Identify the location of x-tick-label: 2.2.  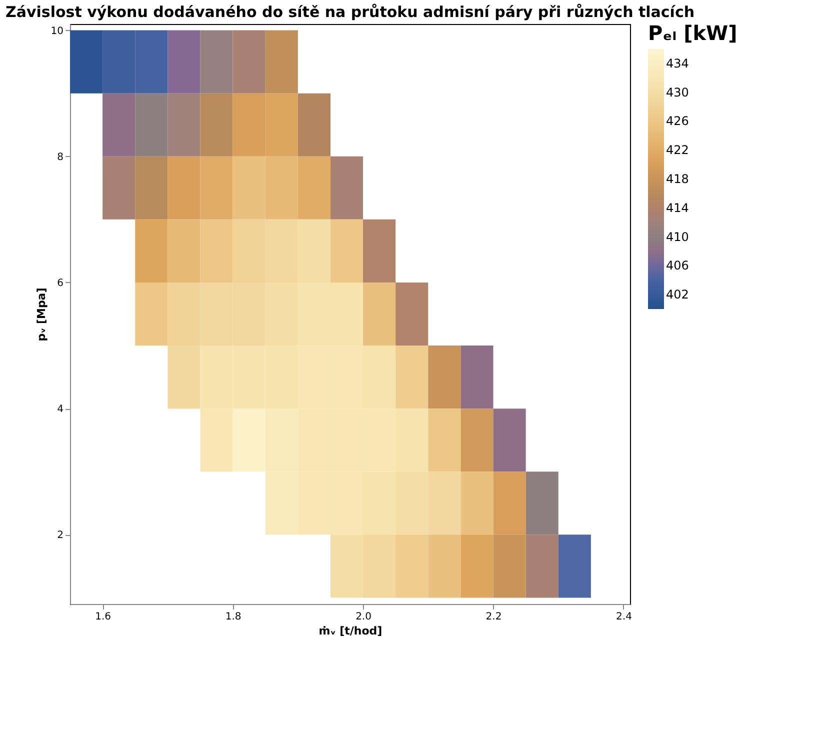
(494, 617).